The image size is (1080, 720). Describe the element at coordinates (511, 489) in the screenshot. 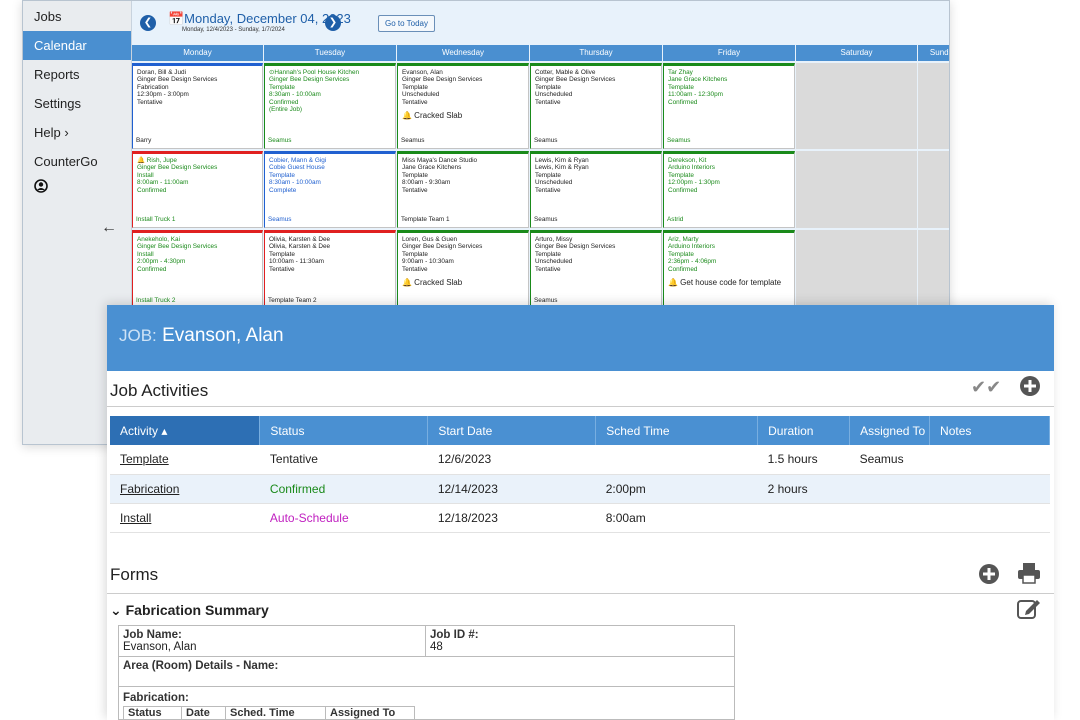

I see `activity-cell-start: 12/14/2023` at that location.